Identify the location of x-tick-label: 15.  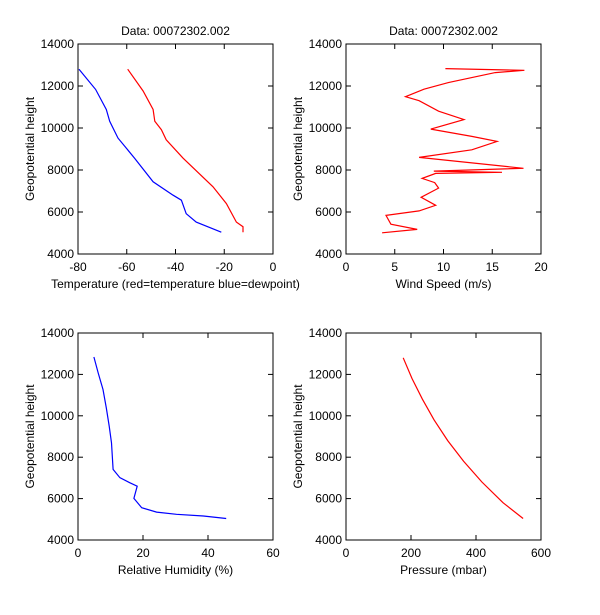
(493, 267).